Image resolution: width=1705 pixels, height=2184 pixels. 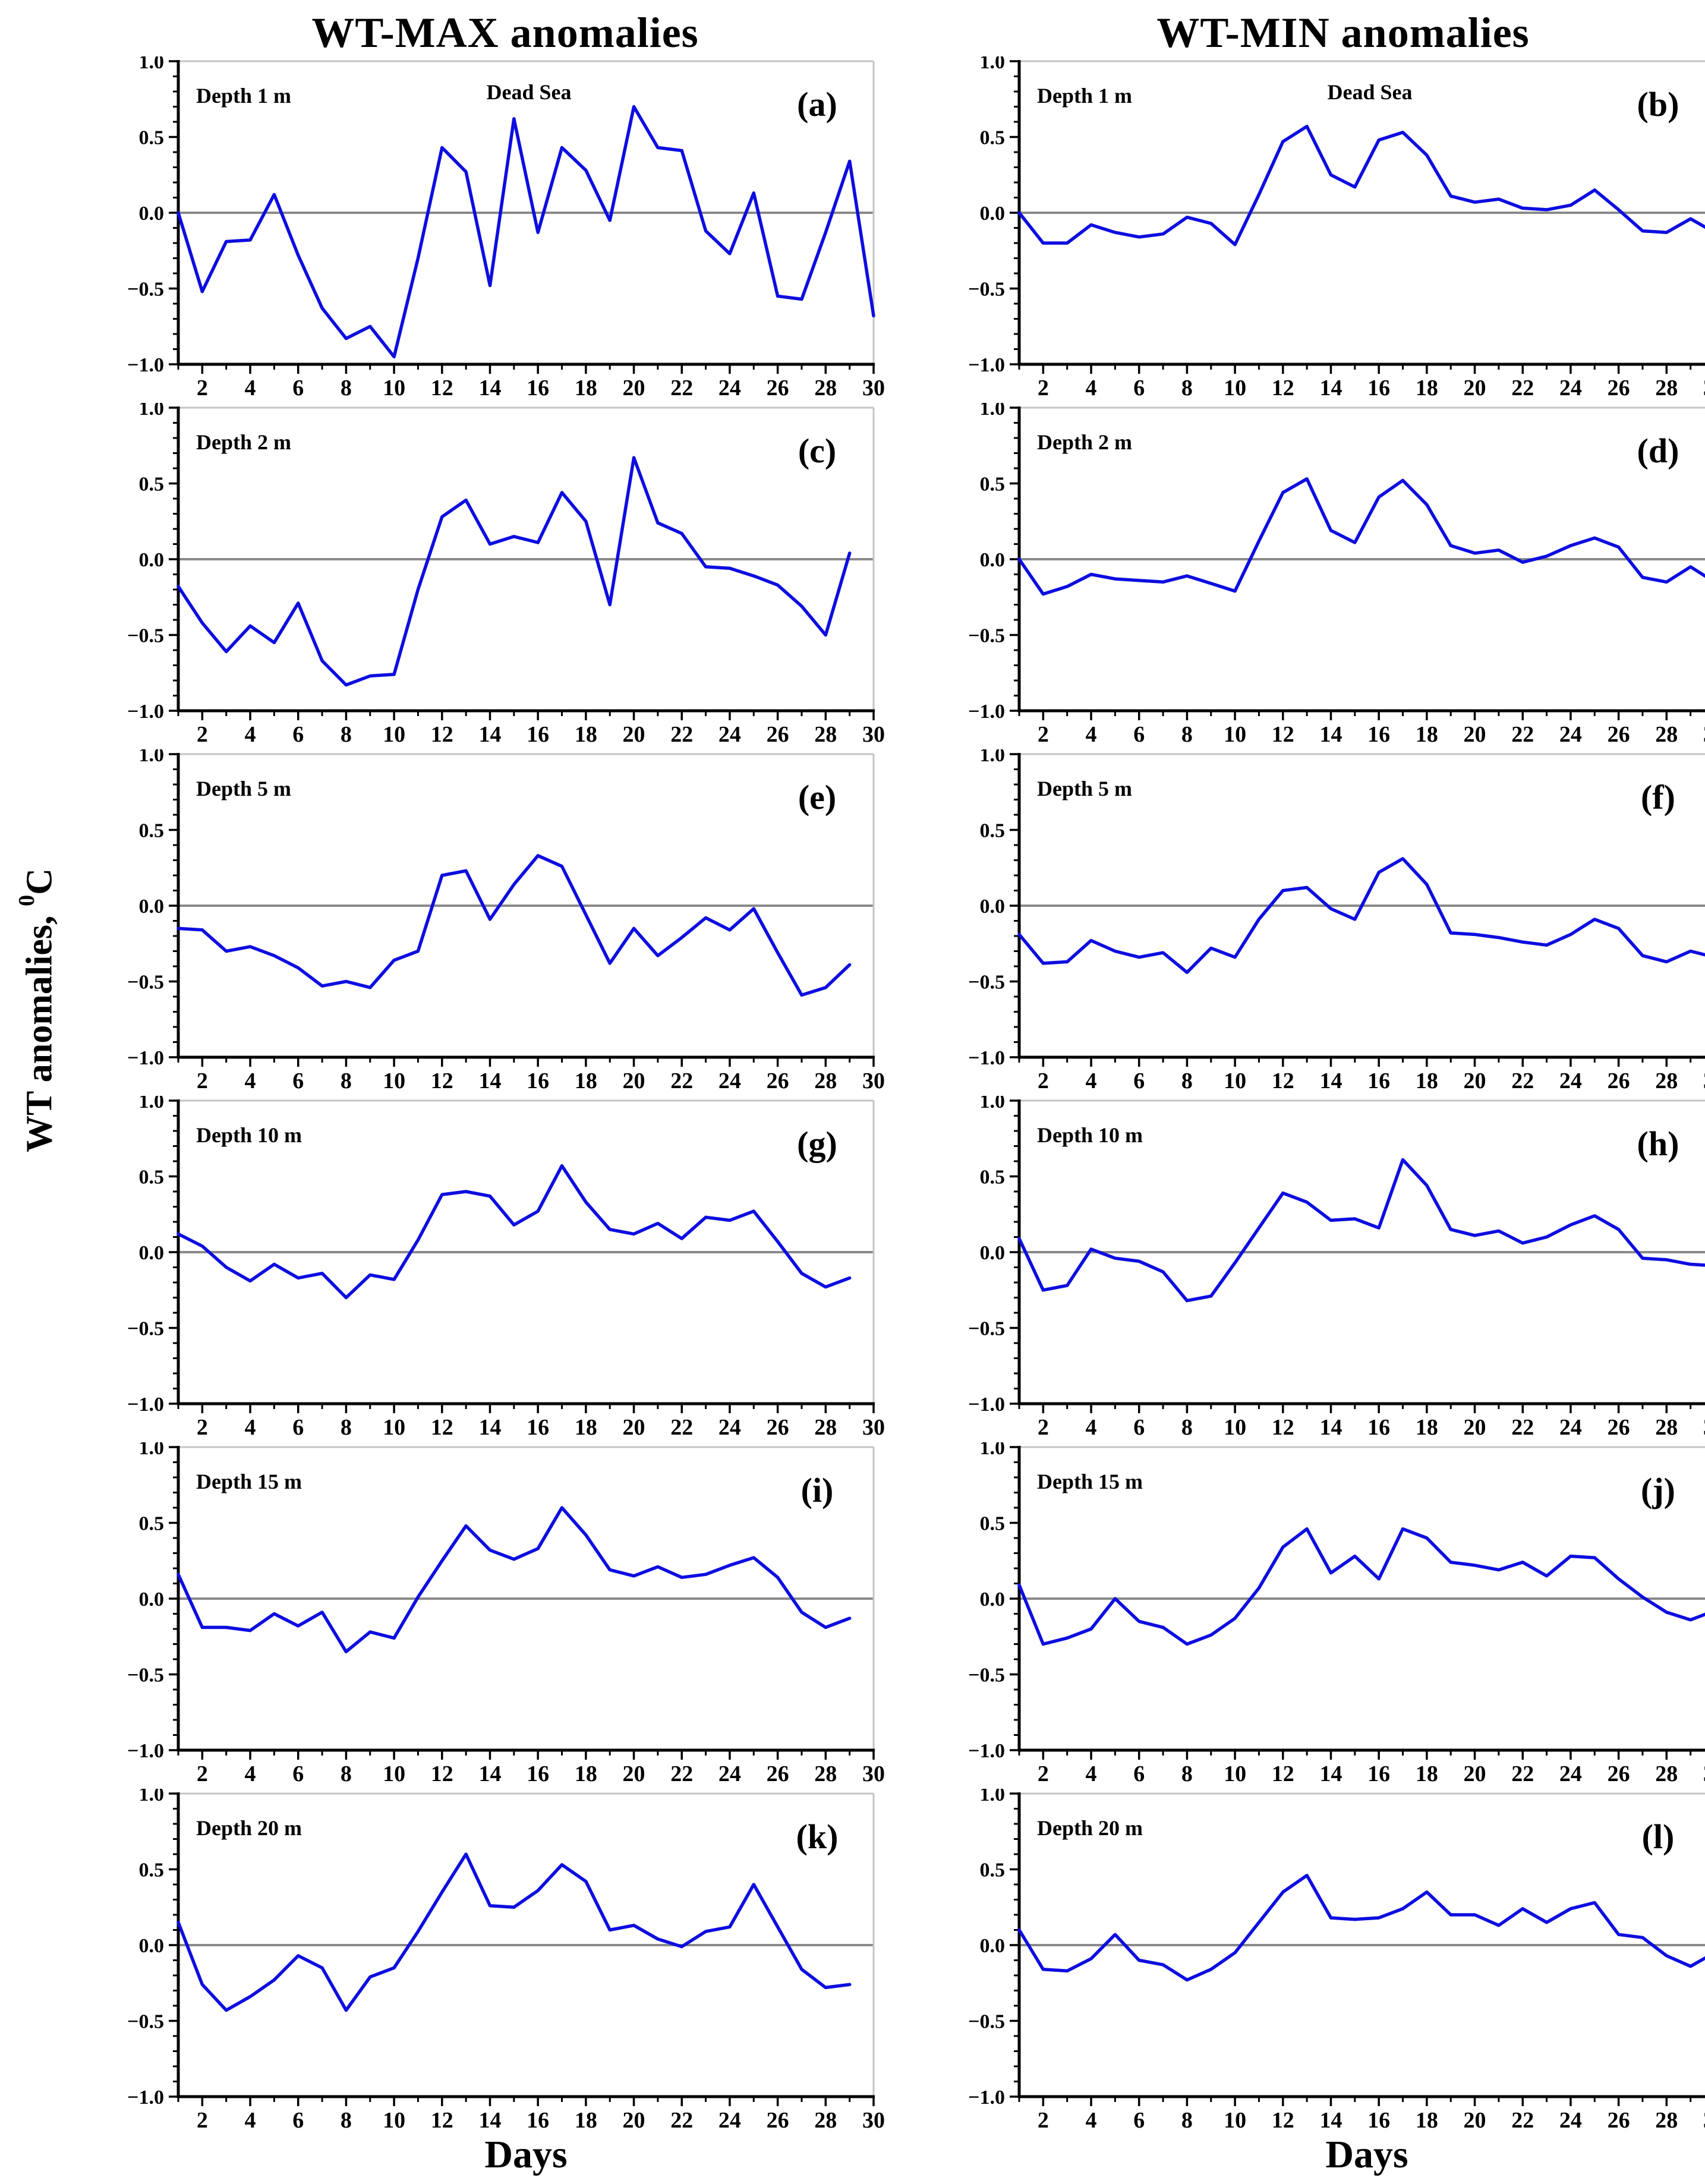 What do you see at coordinates (39, 1029) in the screenshot?
I see `y-axis-title-text: WT anomalies,` at bounding box center [39, 1029].